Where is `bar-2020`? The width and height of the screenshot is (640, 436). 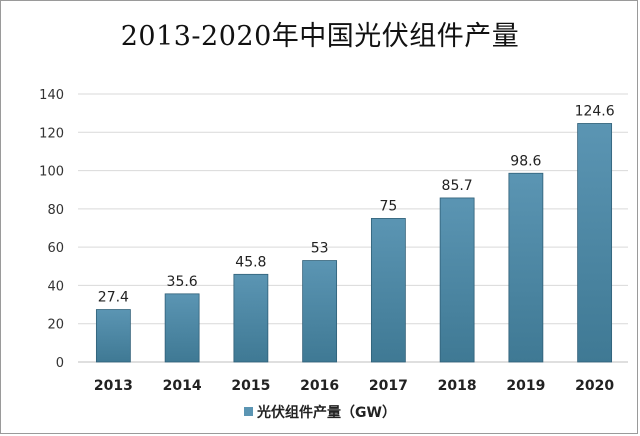 bar-2020 is located at coordinates (595, 243).